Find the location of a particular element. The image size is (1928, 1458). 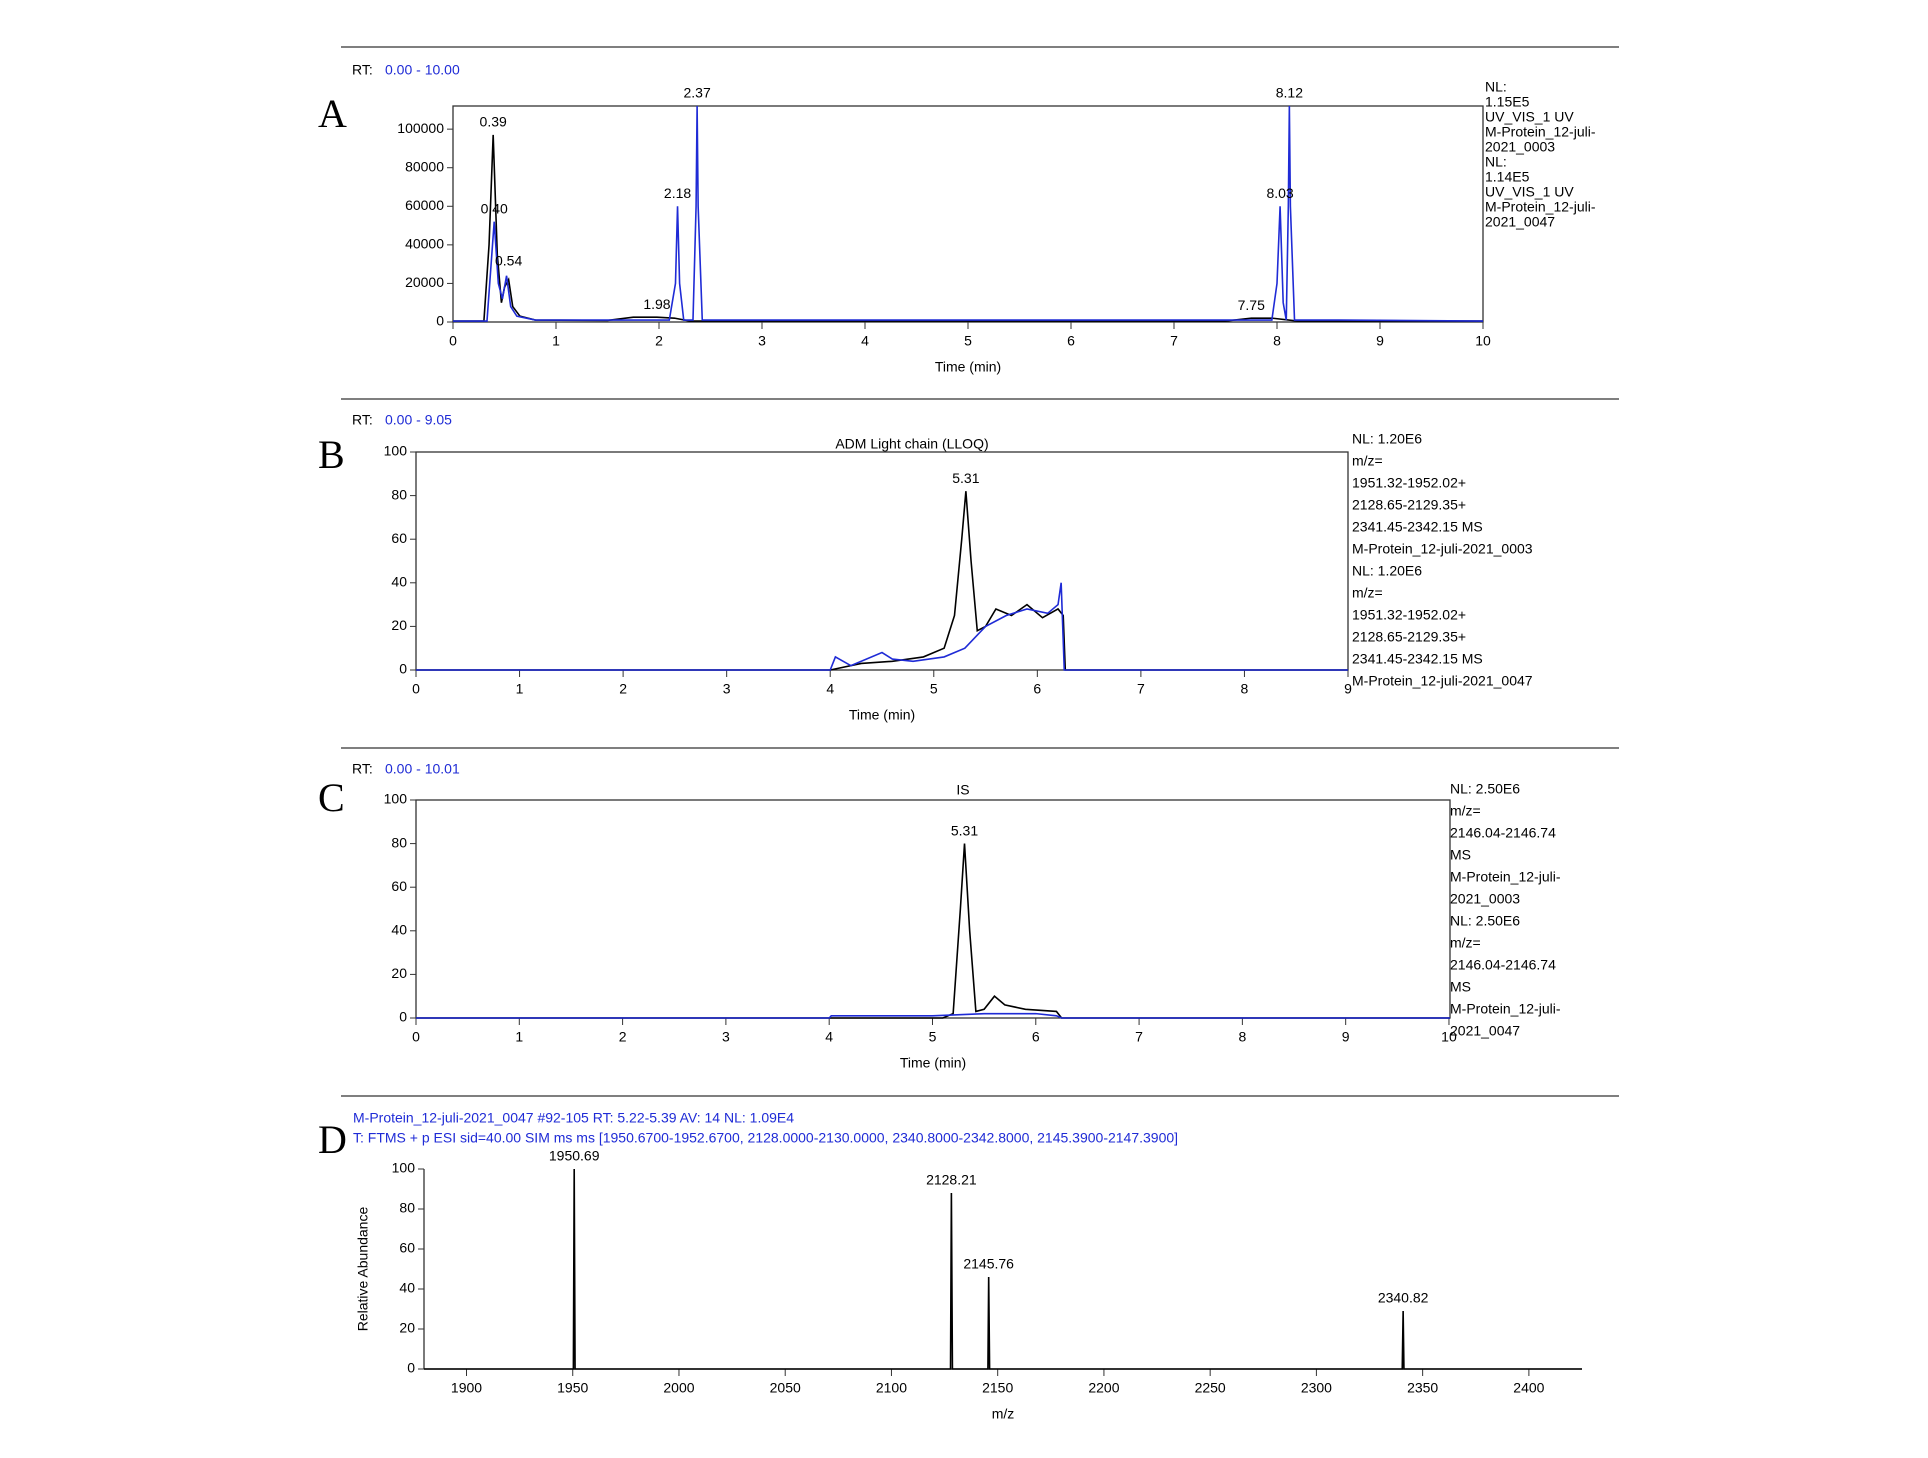

trace-info: 2128.65-2129.35+ is located at coordinates (1409, 637).